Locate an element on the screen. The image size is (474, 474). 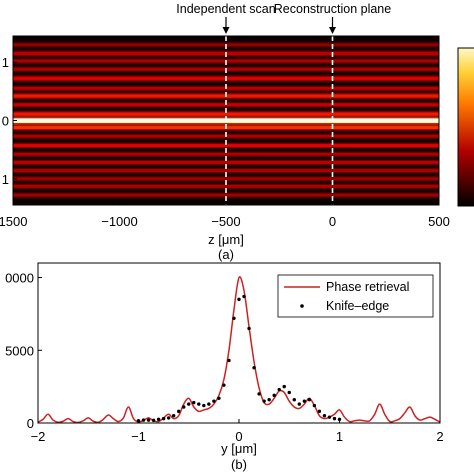
plot-x-axis-label: y [μm] is located at coordinates (239, 448).